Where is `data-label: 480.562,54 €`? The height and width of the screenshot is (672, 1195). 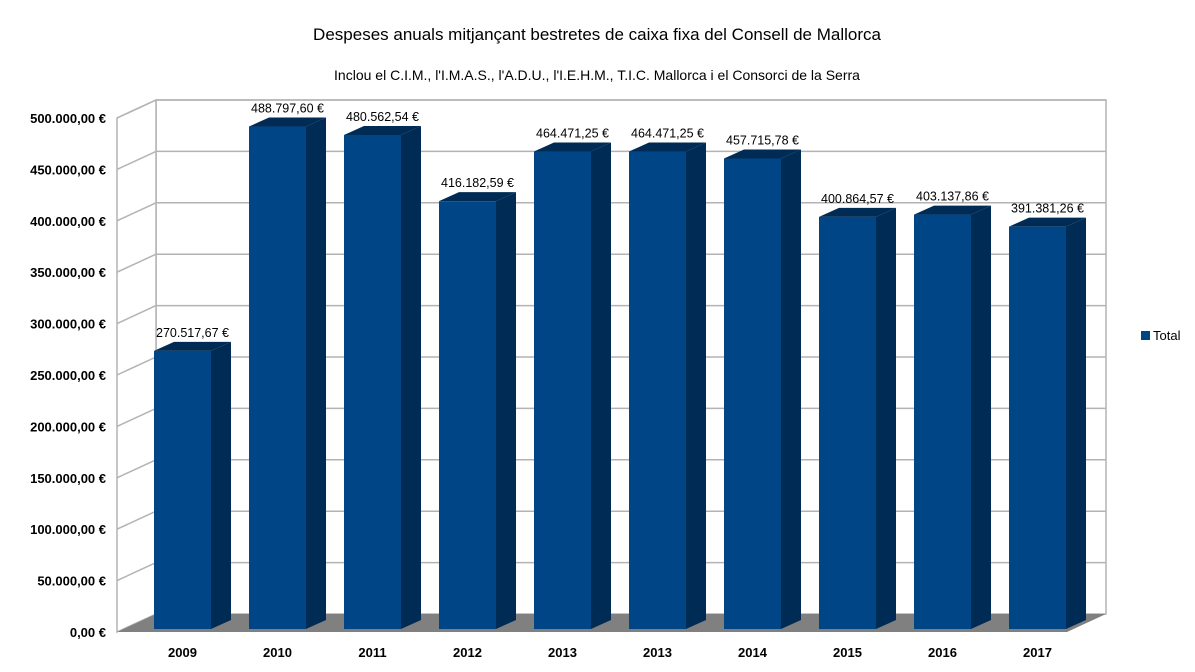
data-label: 480.562,54 € is located at coordinates (382, 117).